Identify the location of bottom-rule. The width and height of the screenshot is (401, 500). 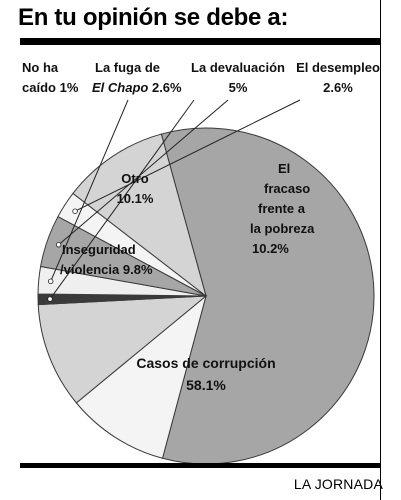
(200, 465).